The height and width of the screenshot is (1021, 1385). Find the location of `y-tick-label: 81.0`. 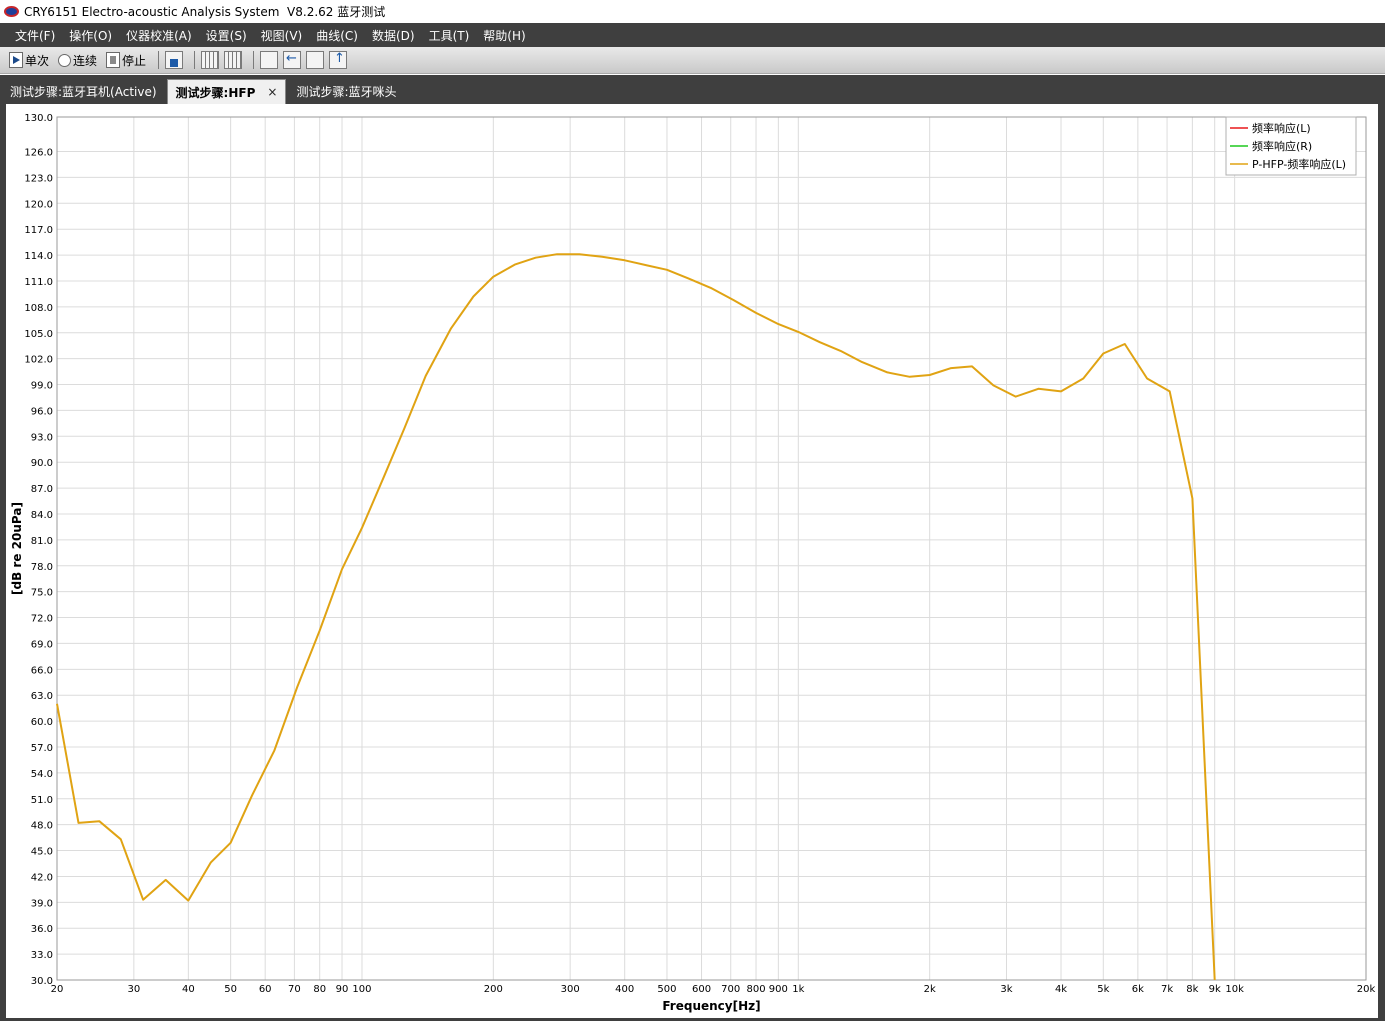

y-tick-label: 81.0 is located at coordinates (42, 541).